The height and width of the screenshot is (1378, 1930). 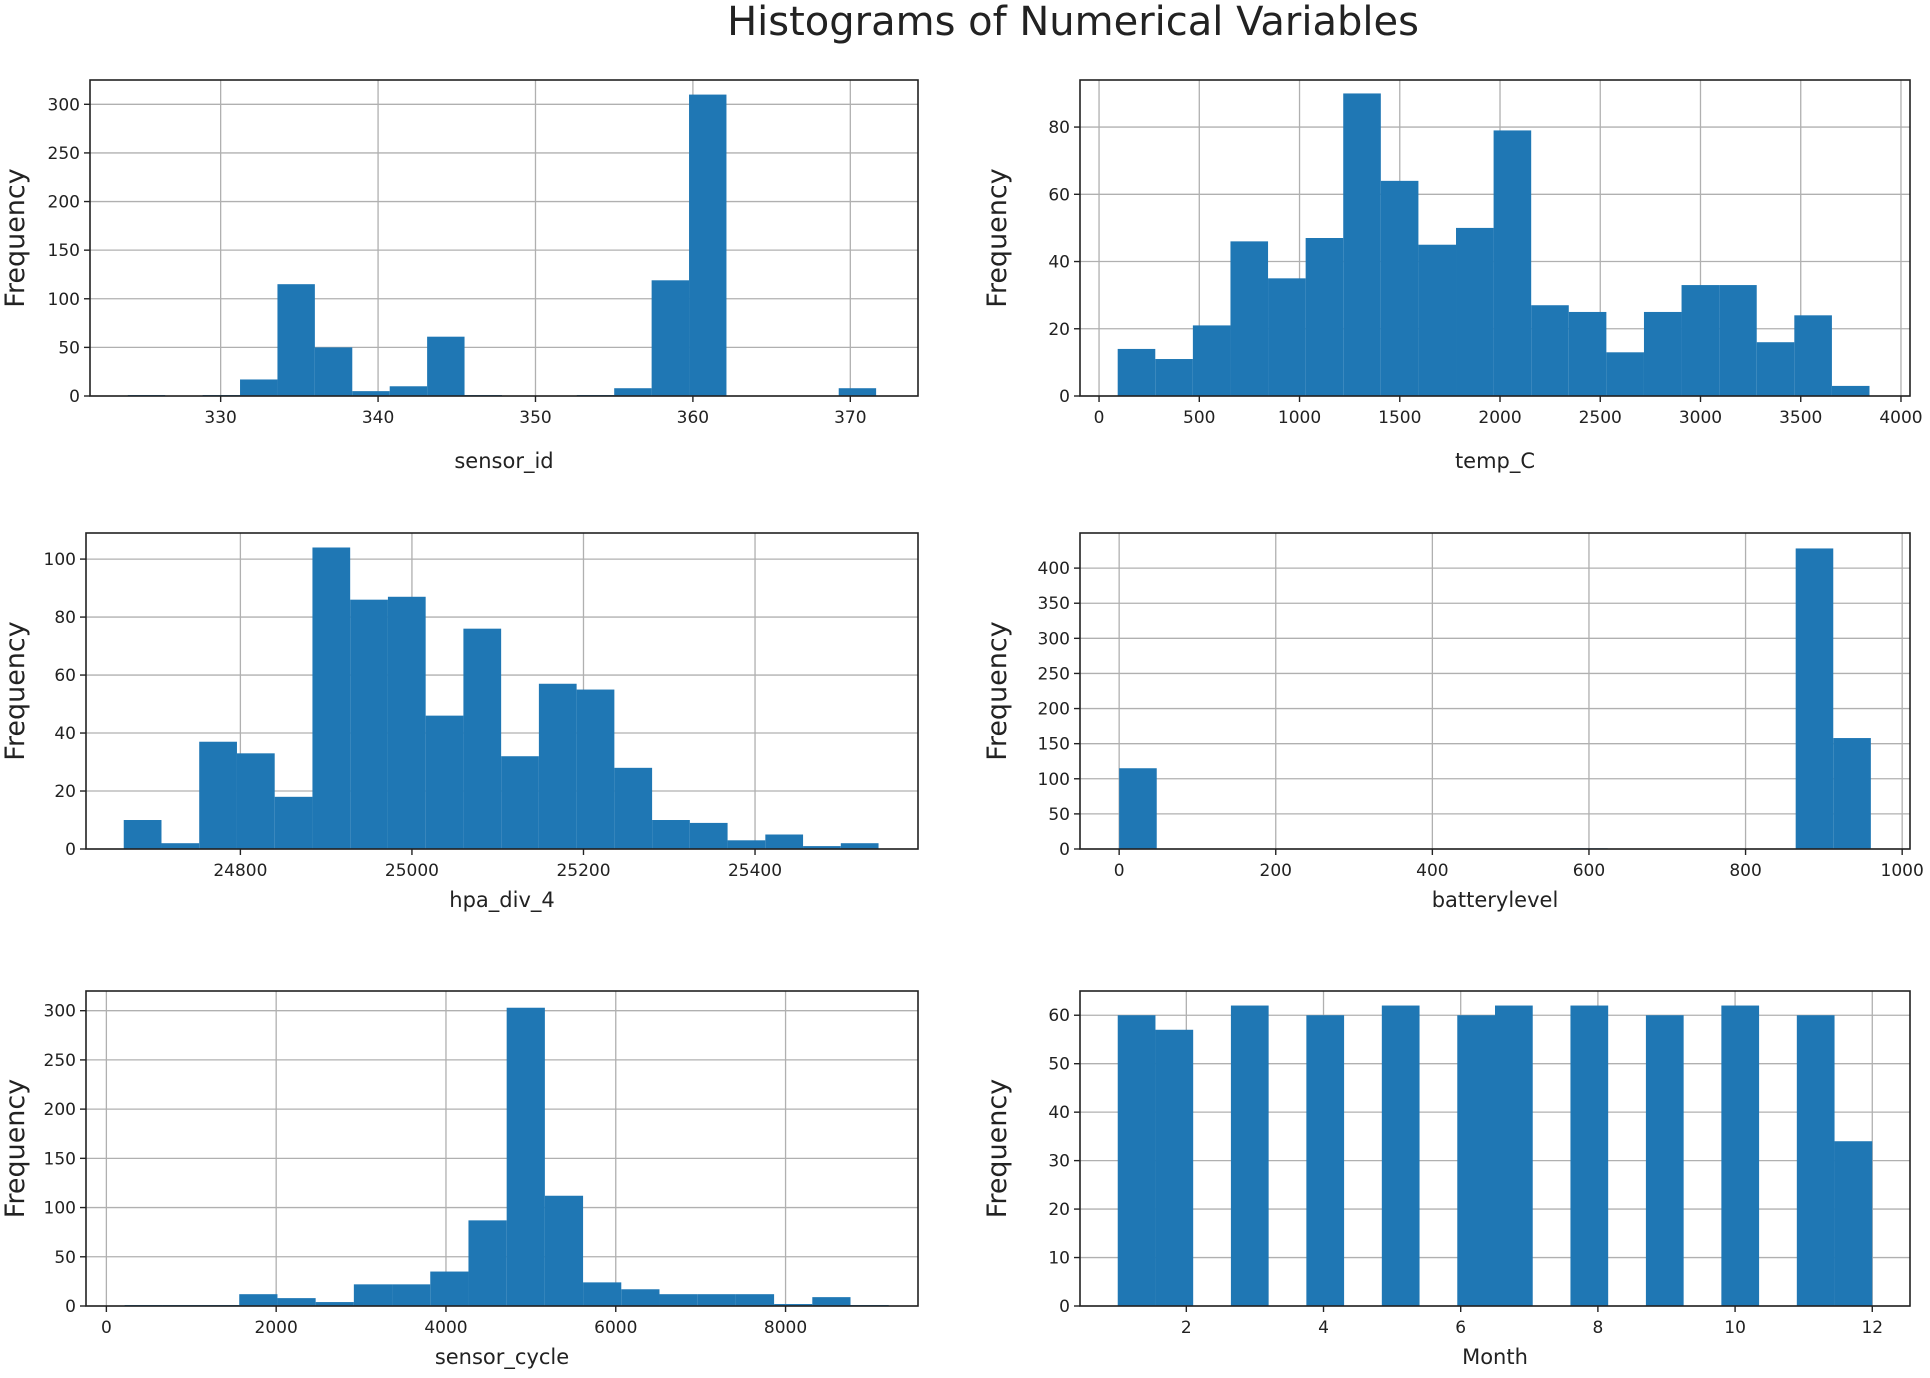 What do you see at coordinates (1495, 900) in the screenshot?
I see `x-axis-label: batterylevel` at bounding box center [1495, 900].